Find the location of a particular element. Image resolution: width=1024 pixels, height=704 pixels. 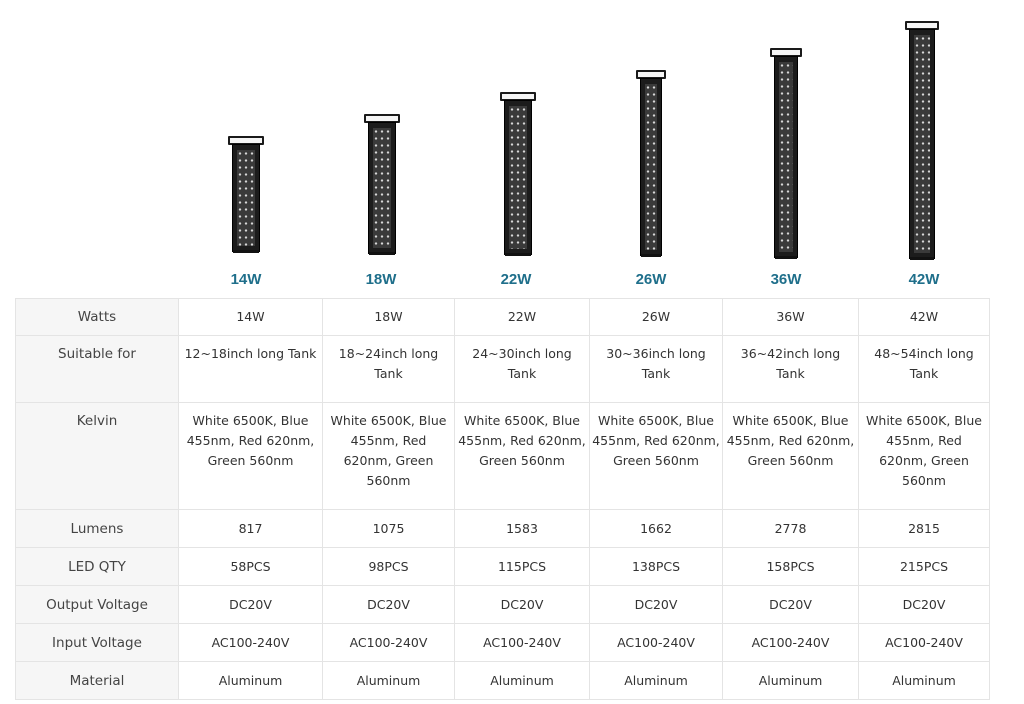

table-cell: 36W is located at coordinates (790, 317).